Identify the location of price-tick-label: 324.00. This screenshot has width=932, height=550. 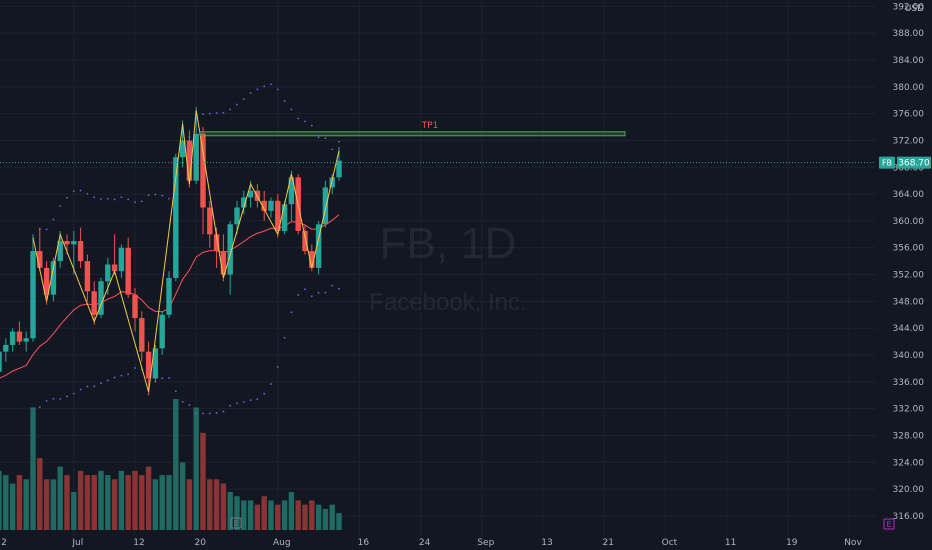
(909, 463).